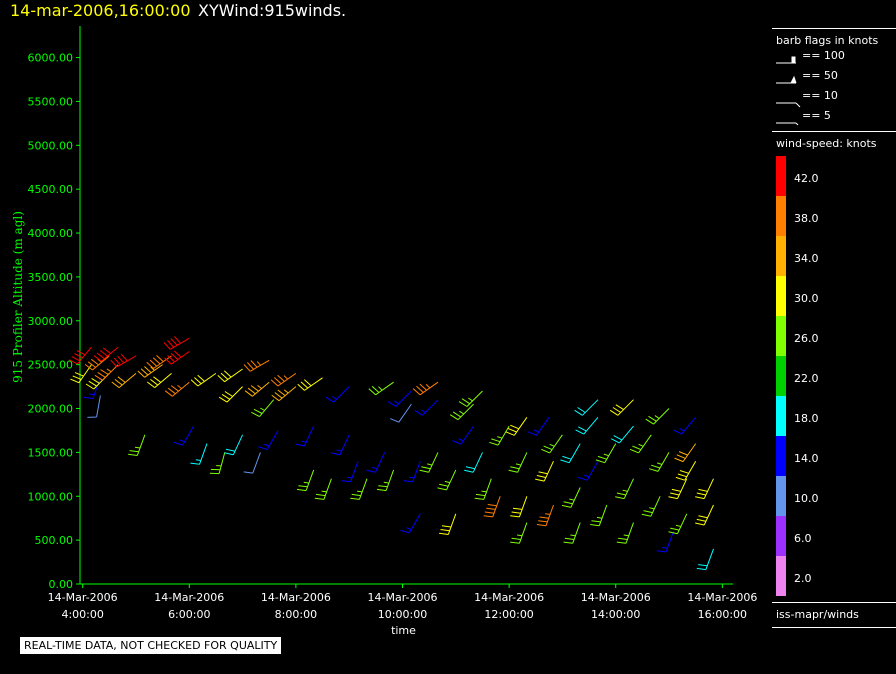 The height and width of the screenshot is (674, 896). What do you see at coordinates (272, 10) in the screenshot?
I see `chart-title: XYWind:915winds.` at bounding box center [272, 10].